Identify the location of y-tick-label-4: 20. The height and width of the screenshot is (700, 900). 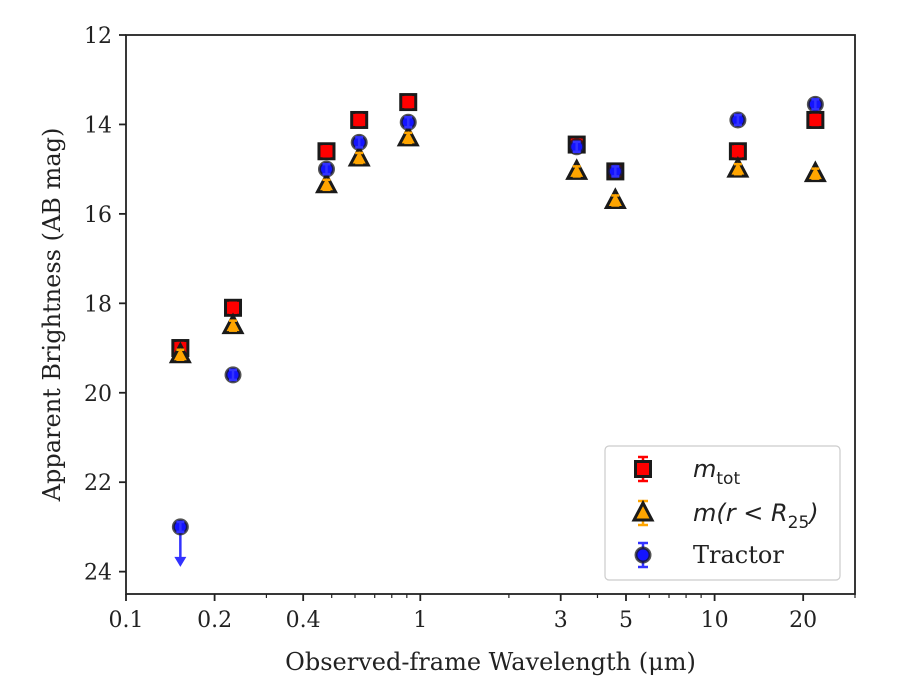
(98, 394).